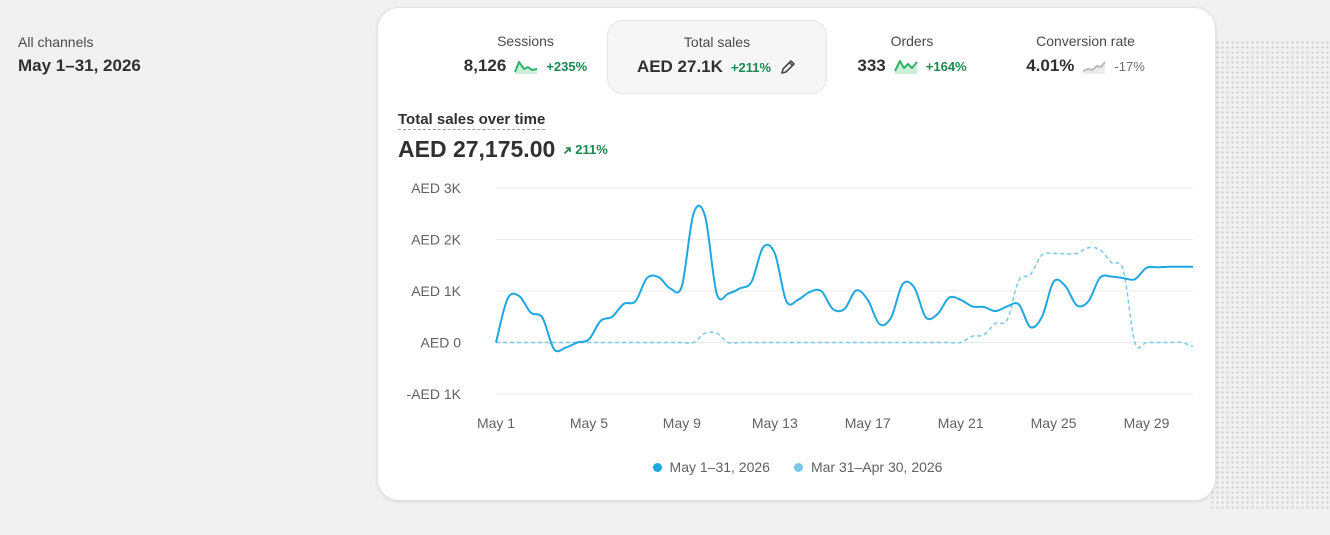 This screenshot has width=1330, height=535. I want to click on y-tick-label: AED 0, so click(441, 343).